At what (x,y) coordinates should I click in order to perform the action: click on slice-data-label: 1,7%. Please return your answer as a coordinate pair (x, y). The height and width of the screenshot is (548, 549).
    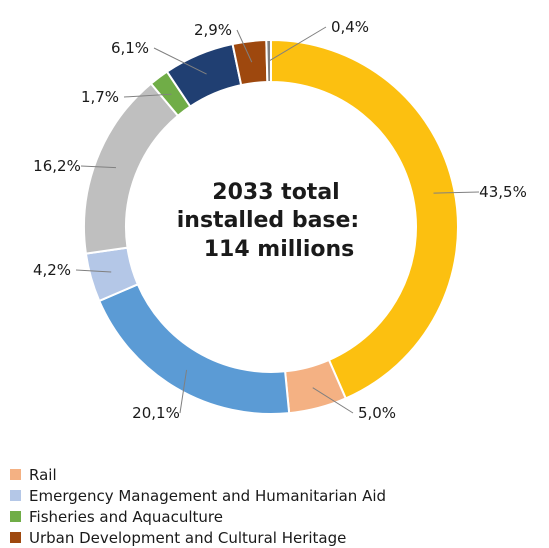
    Looking at the image, I should click on (100, 97).